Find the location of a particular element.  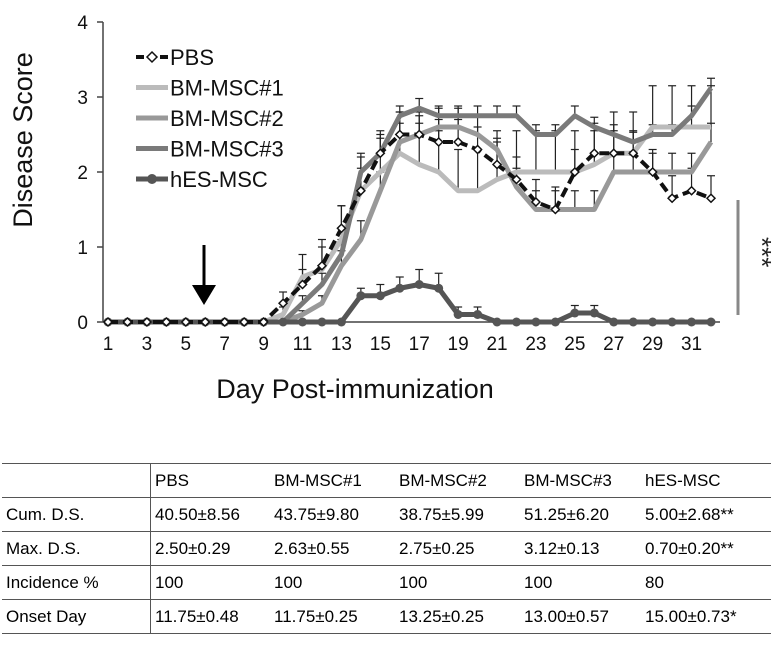

table-header-cell: BM-MSC#2 is located at coordinates (457, 480).